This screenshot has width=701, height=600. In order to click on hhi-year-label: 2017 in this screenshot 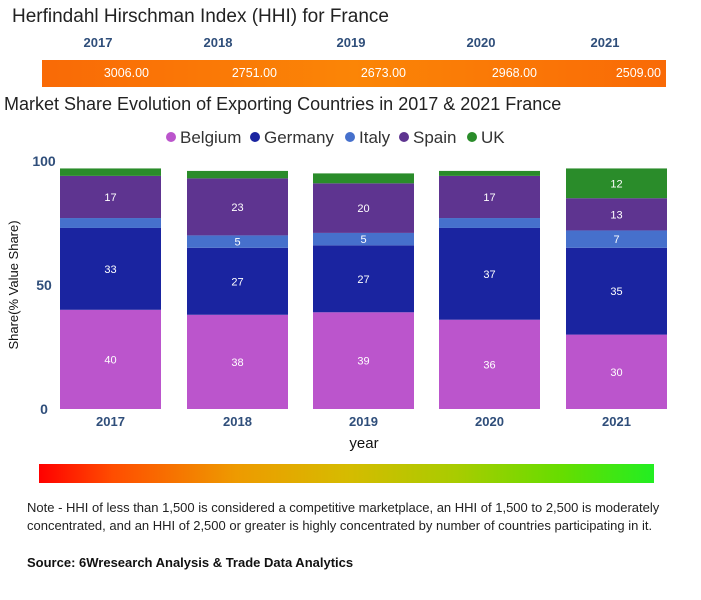, I will do `click(98, 42)`.